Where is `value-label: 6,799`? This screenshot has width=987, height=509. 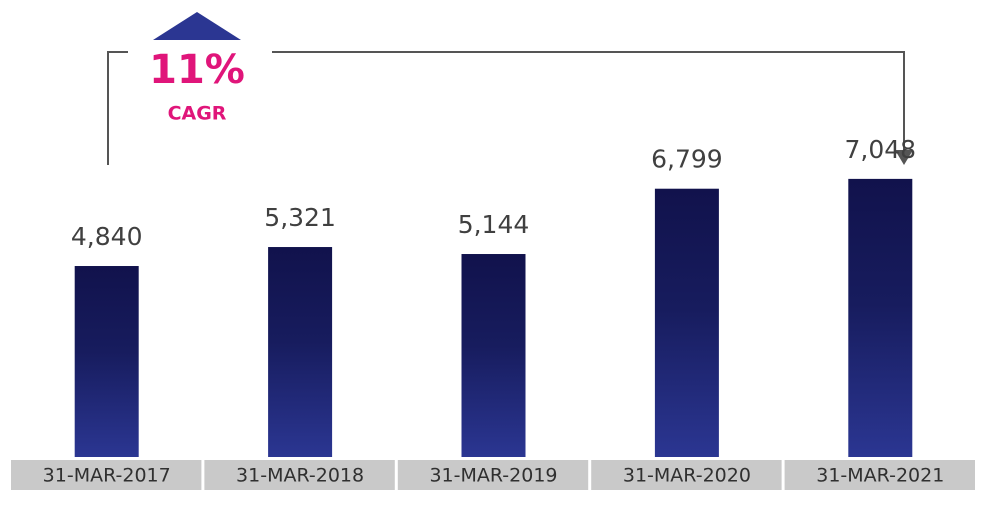
value-label: 6,799 is located at coordinates (687, 159).